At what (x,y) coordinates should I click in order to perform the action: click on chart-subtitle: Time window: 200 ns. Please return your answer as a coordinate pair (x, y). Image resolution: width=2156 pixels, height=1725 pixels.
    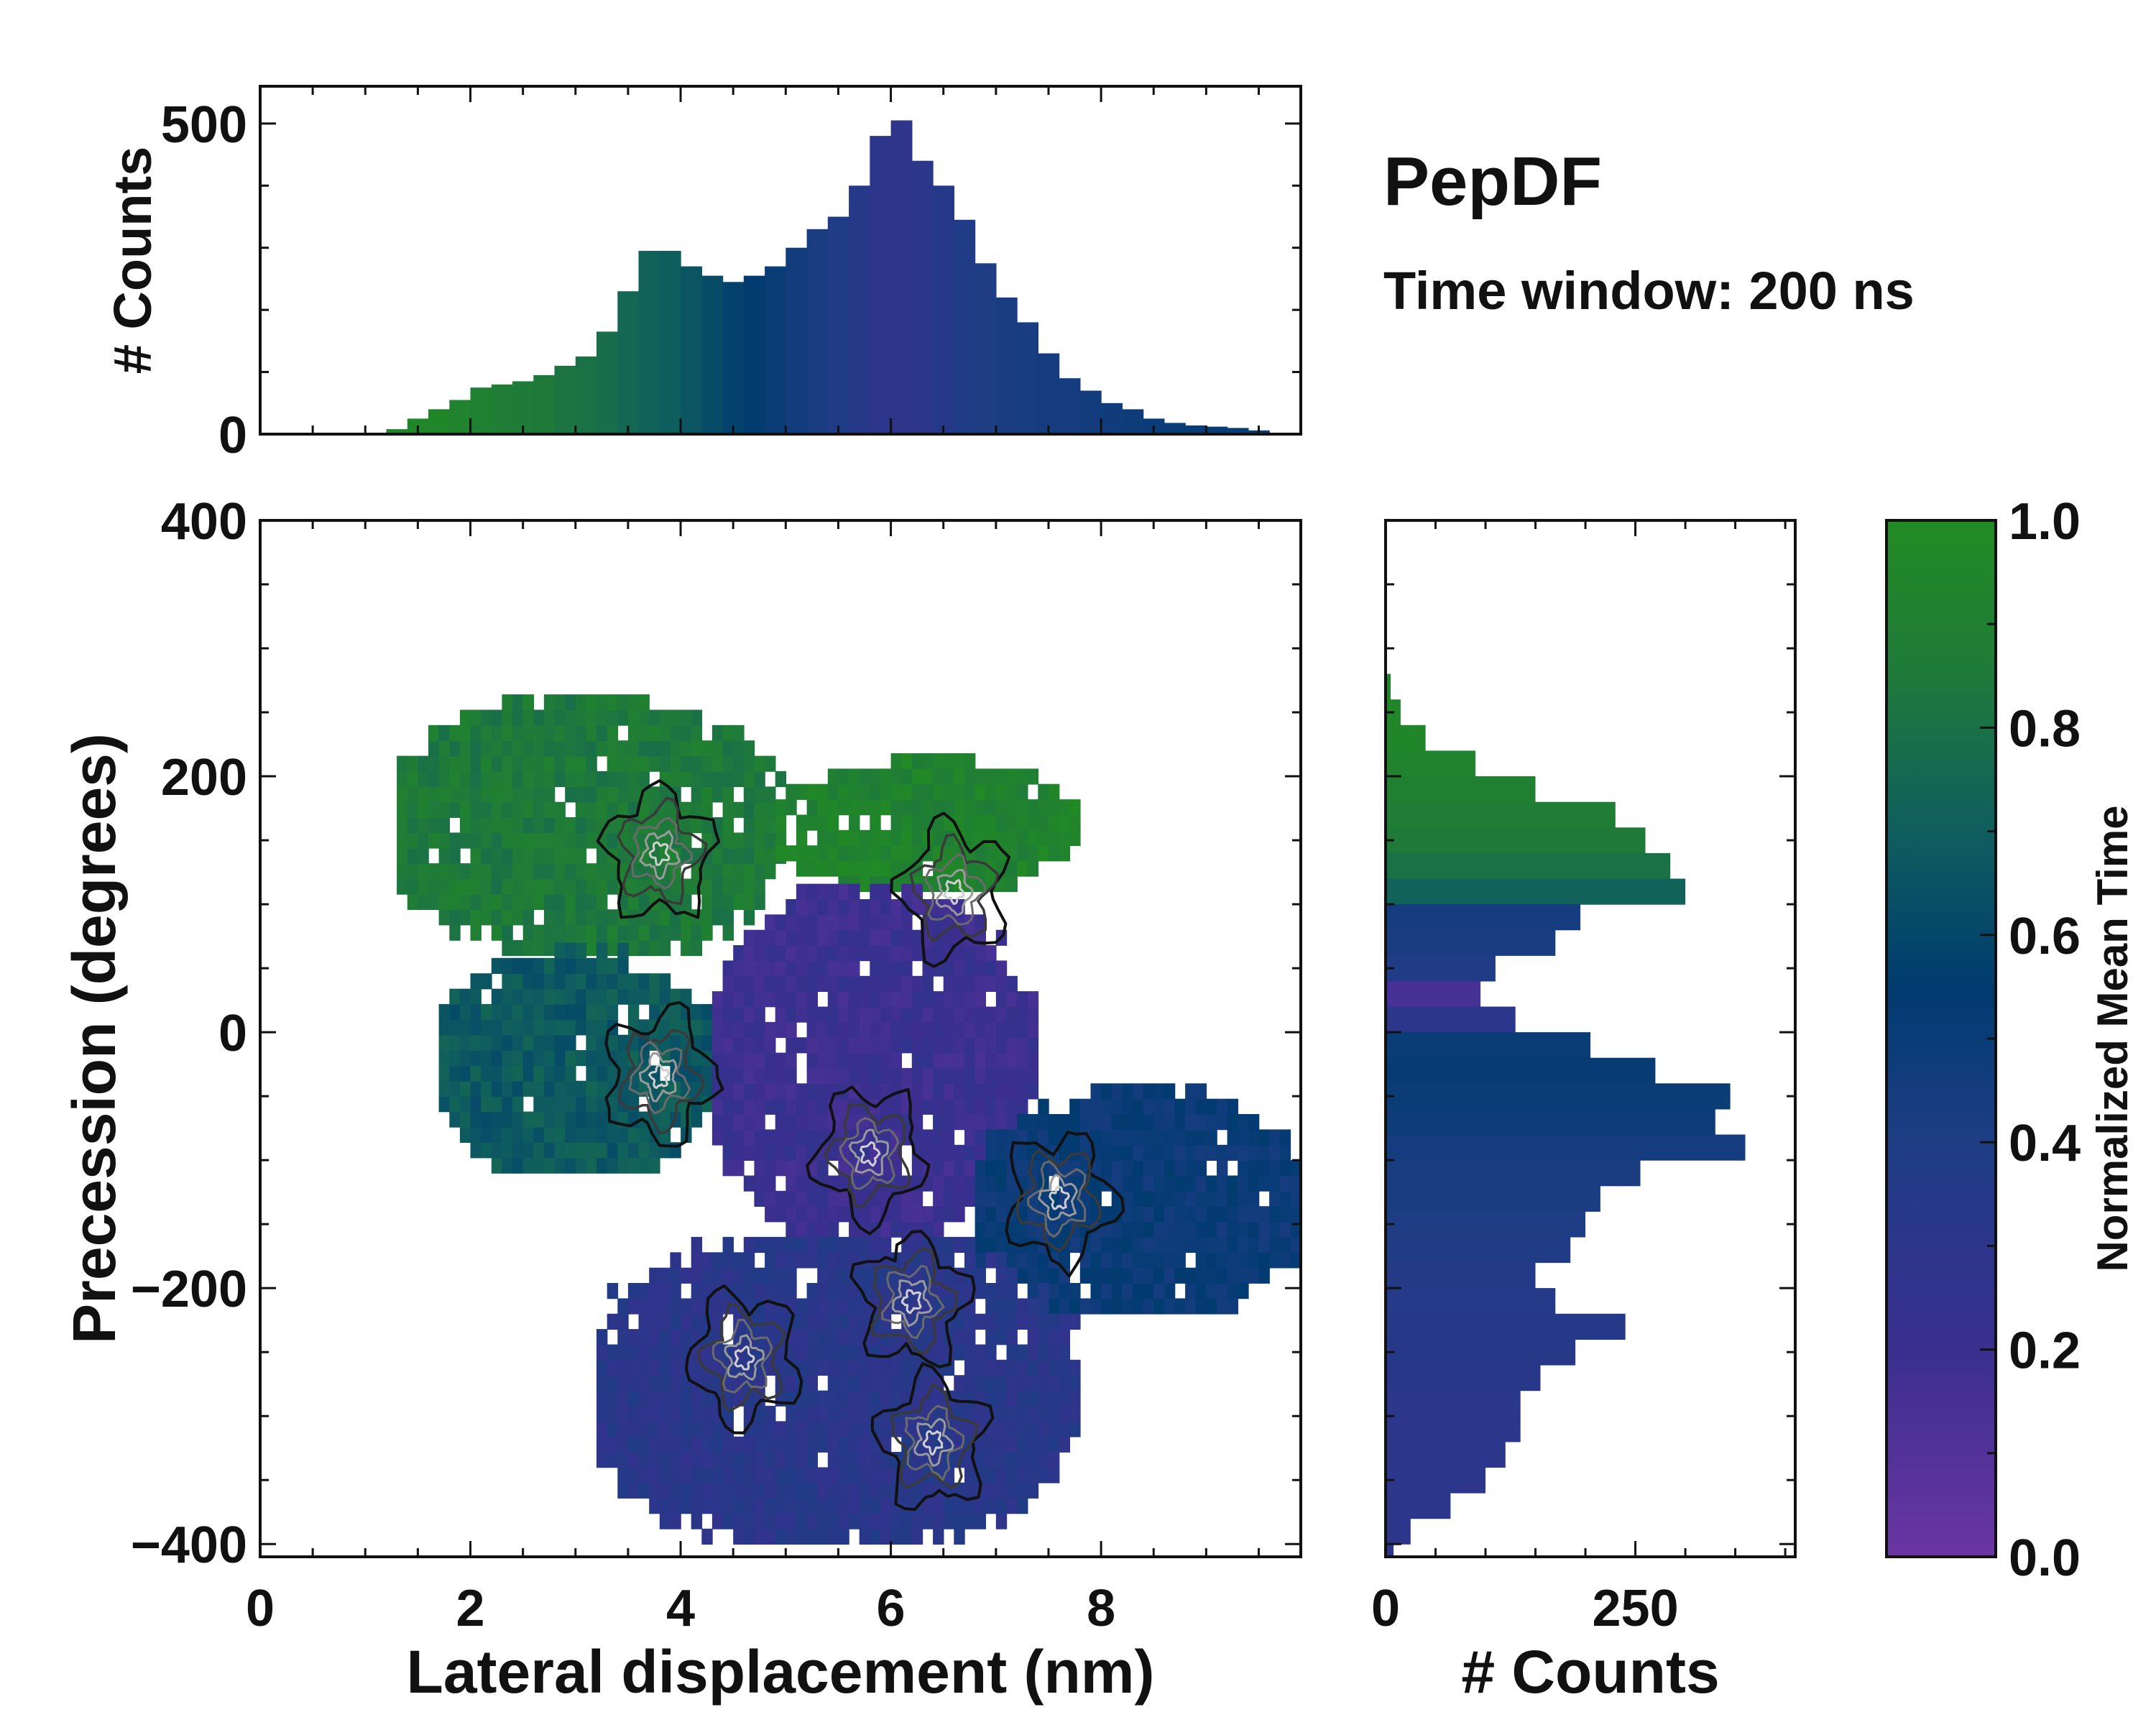
    Looking at the image, I should click on (1649, 291).